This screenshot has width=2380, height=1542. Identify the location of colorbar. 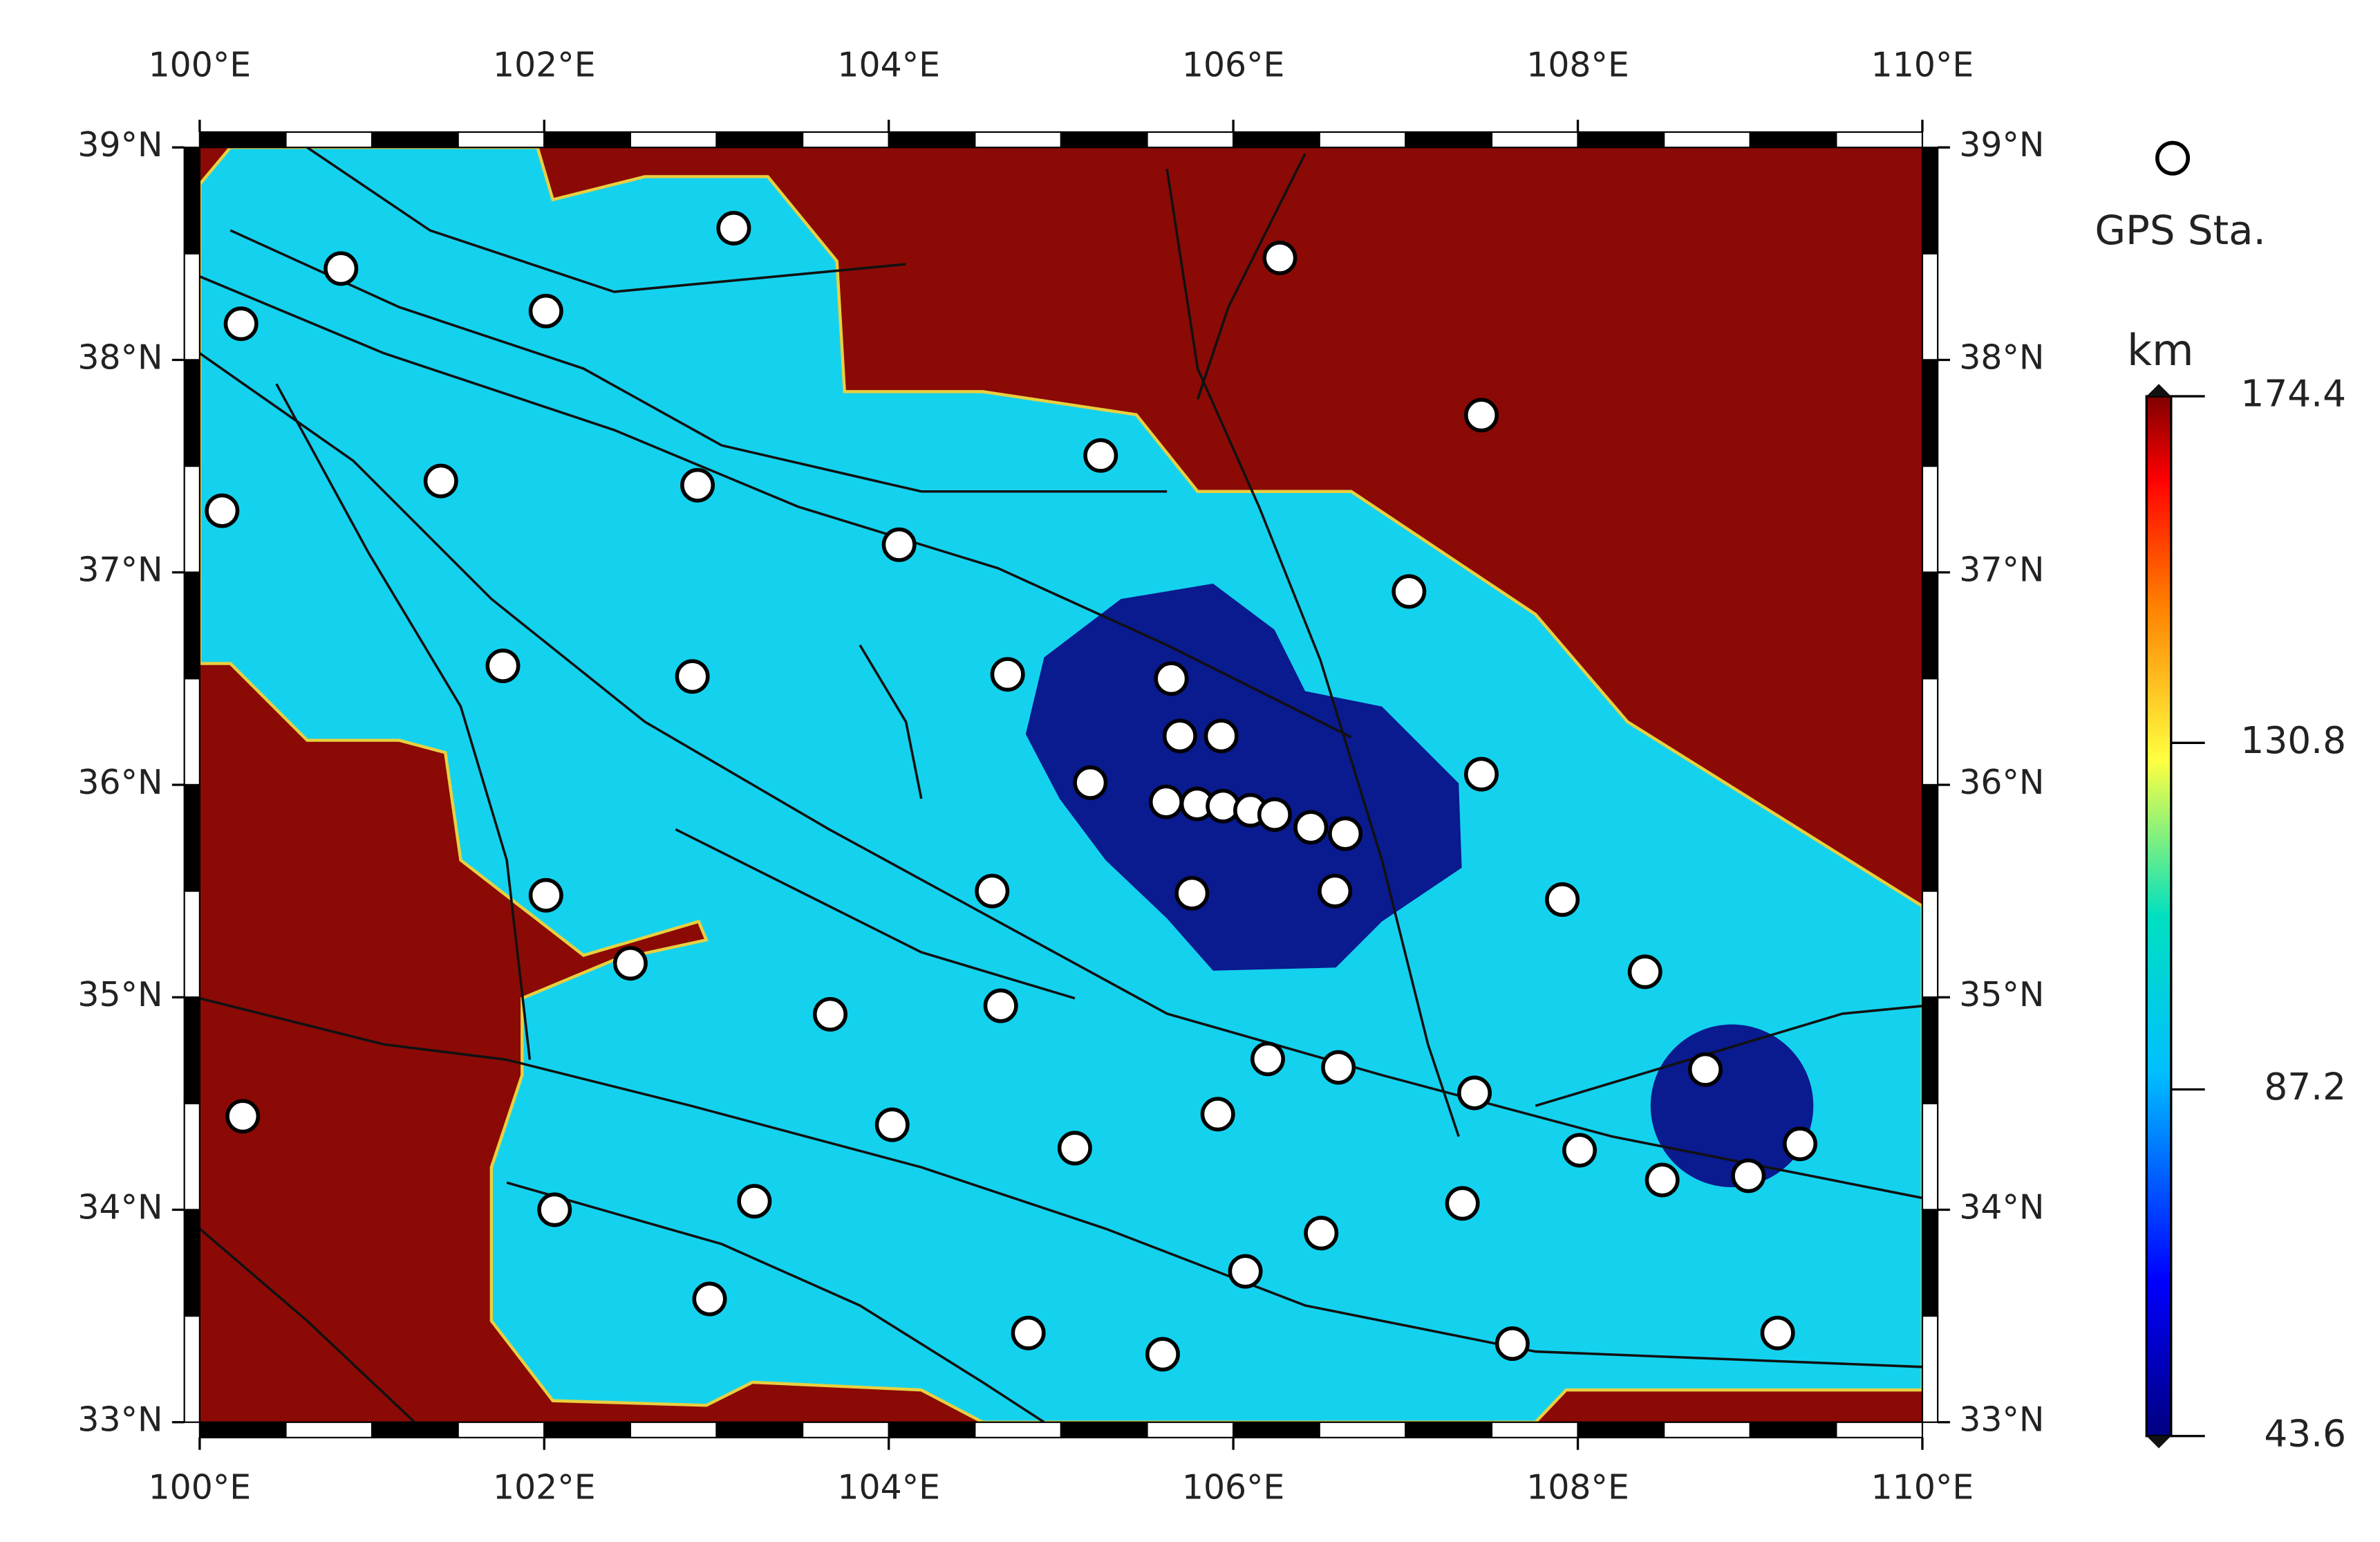
(2159, 916).